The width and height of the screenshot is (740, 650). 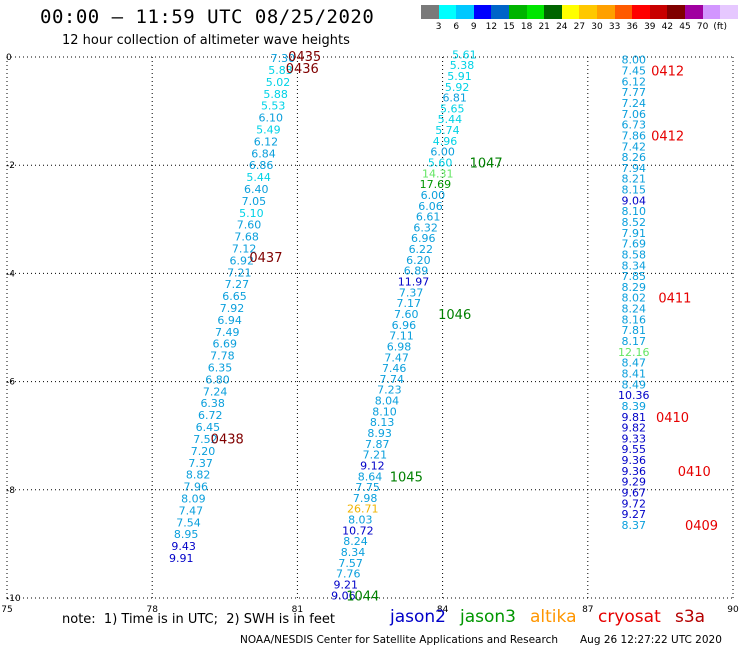 What do you see at coordinates (634, 233) in the screenshot?
I see `wave-height-value: 7.91` at bounding box center [634, 233].